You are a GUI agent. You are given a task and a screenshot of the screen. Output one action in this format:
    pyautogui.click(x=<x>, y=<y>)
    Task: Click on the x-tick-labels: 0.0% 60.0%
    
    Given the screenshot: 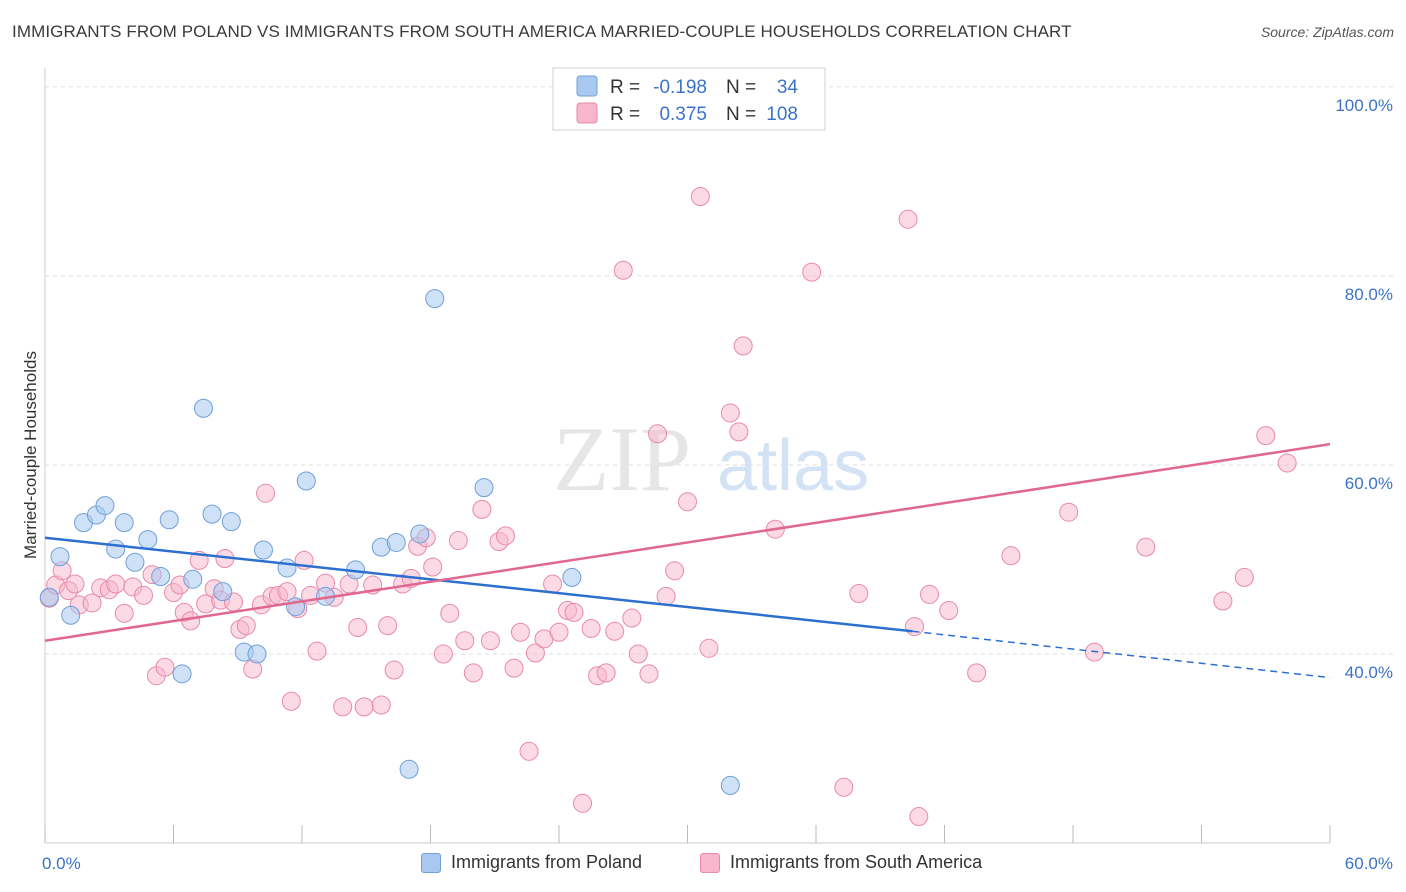 What is the action you would take?
    pyautogui.click(x=717, y=863)
    